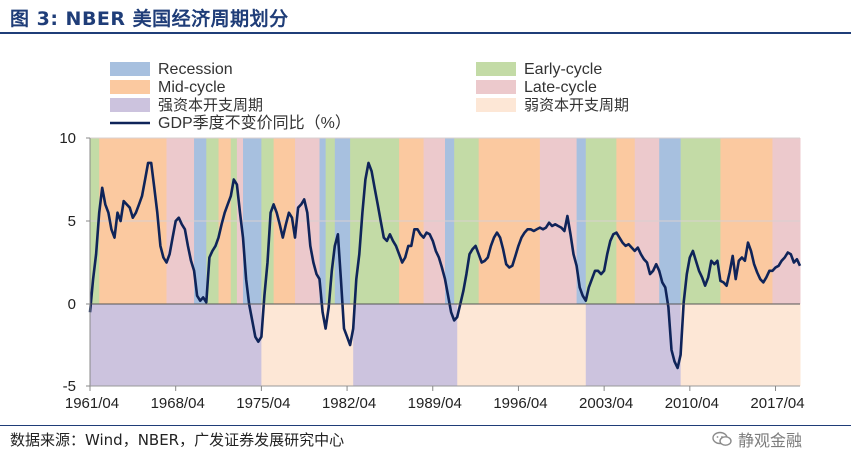  I want to click on x-tick-label: 1968/04, so click(178, 403).